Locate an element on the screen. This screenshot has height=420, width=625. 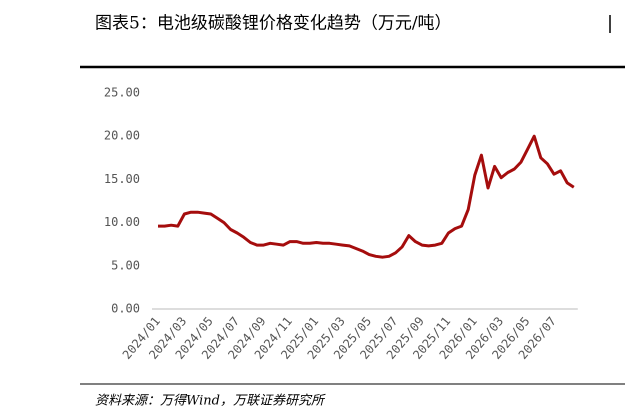
y-tick-label: 5.00 is located at coordinates (125, 265).